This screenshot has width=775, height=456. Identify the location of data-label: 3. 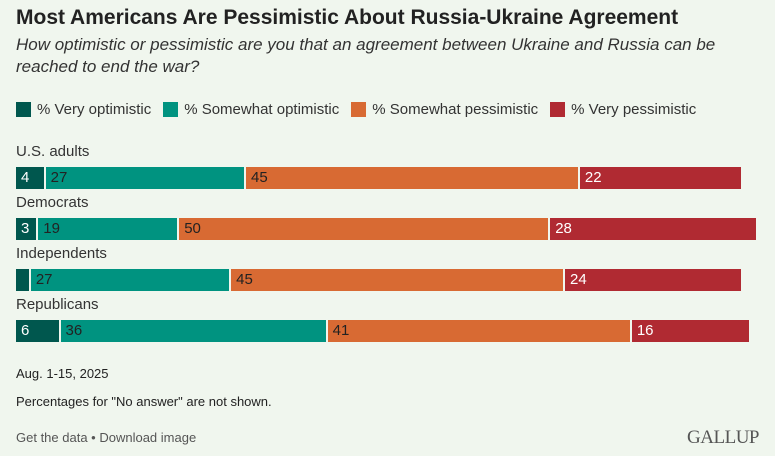
(25, 228).